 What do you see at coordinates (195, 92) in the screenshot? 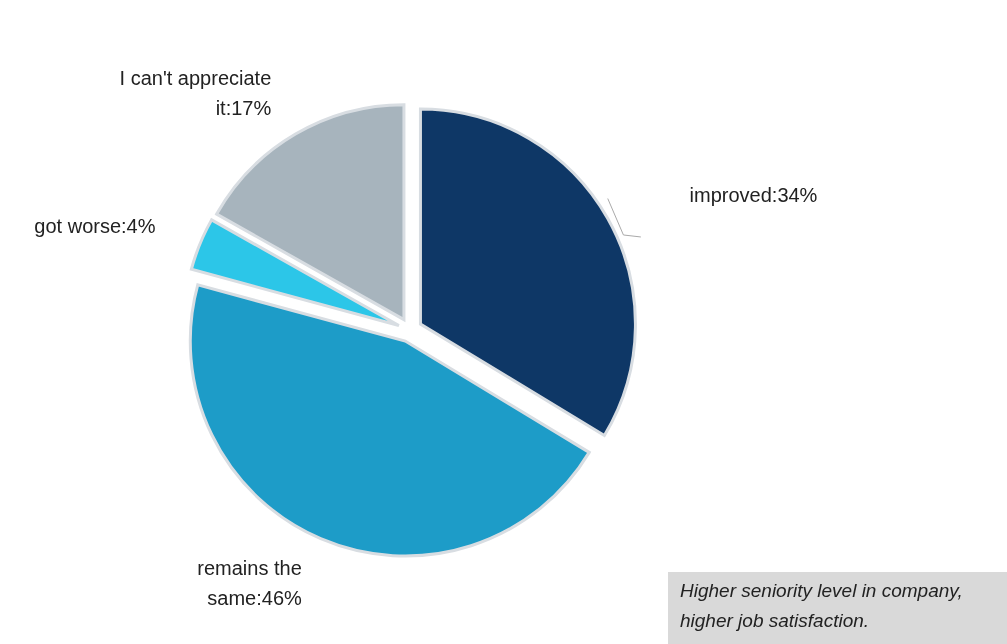
I see `slice-label: I can't appreciate it:17%` at bounding box center [195, 92].